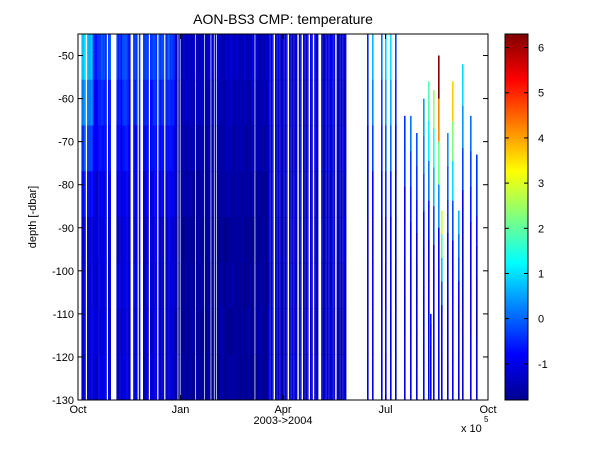 The width and height of the screenshot is (600, 450). What do you see at coordinates (66, 143) in the screenshot?
I see `y-tick-label: -70` at bounding box center [66, 143].